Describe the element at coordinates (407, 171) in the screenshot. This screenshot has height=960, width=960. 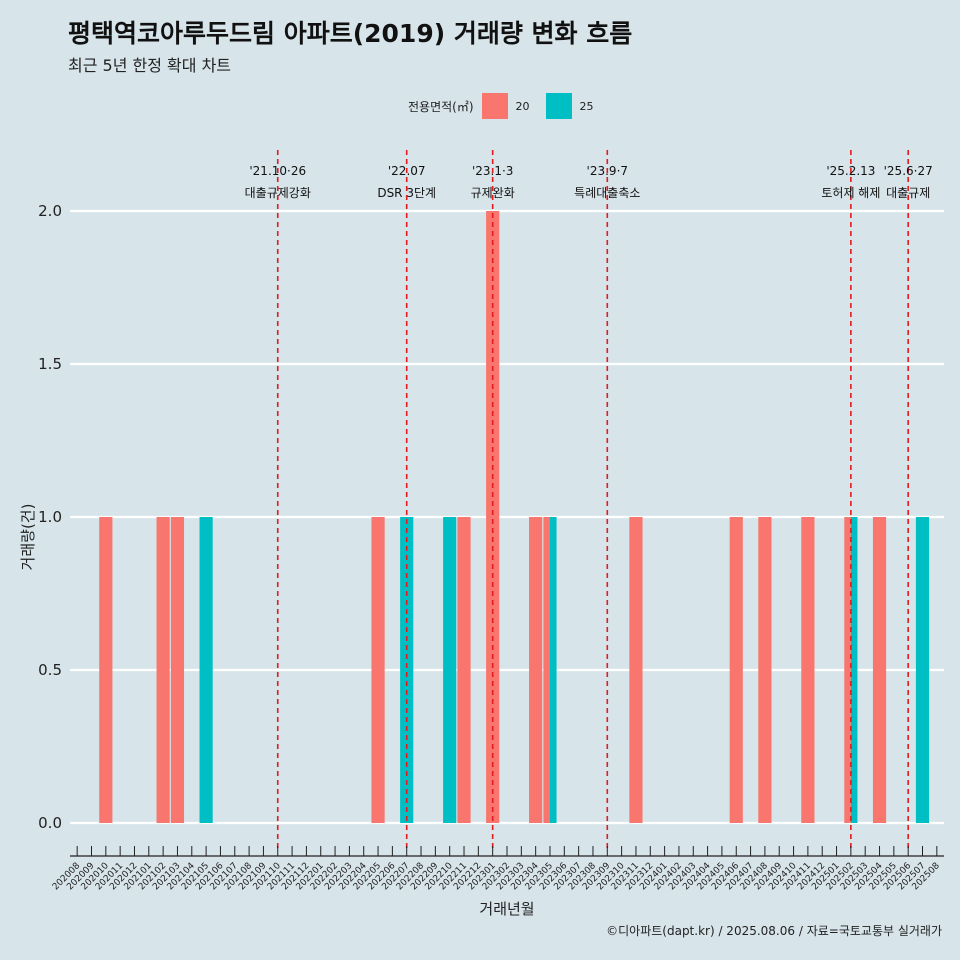
I see `event-date-label: '22.07` at that location.